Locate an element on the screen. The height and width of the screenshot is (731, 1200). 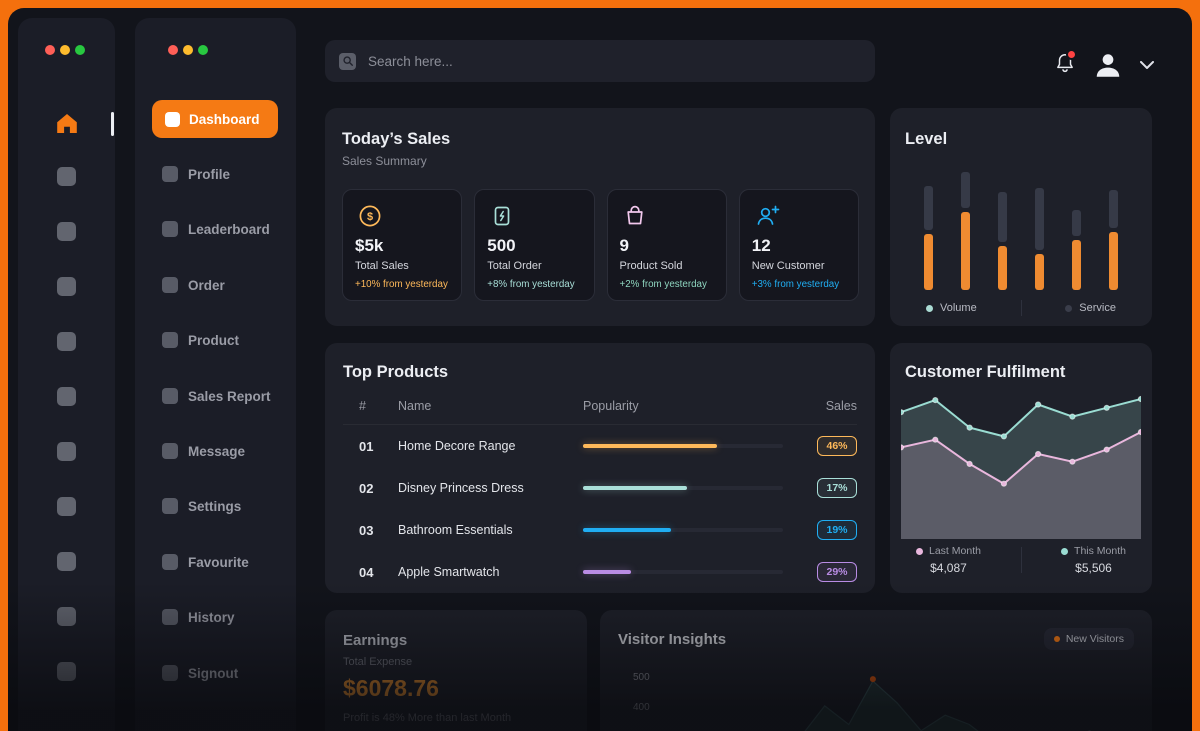
favourite-icon is located at coordinates (170, 562).